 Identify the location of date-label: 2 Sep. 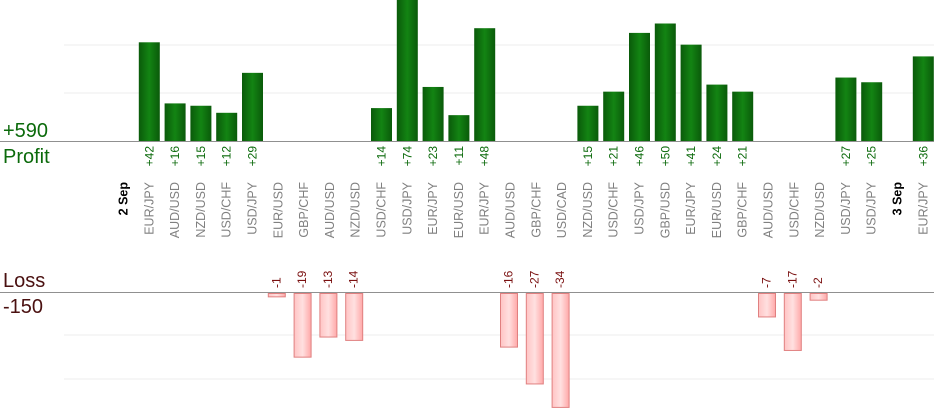
(124, 199).